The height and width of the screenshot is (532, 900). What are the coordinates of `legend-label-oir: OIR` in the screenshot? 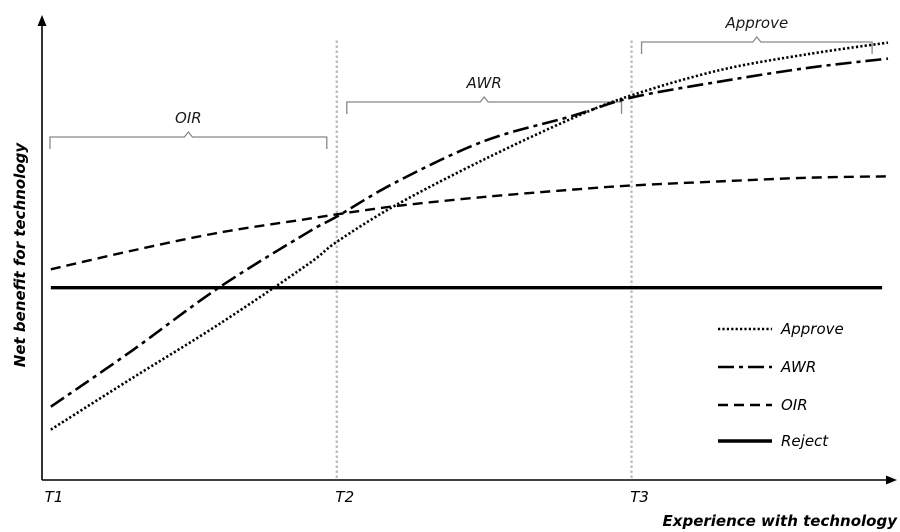 It's located at (794, 405).